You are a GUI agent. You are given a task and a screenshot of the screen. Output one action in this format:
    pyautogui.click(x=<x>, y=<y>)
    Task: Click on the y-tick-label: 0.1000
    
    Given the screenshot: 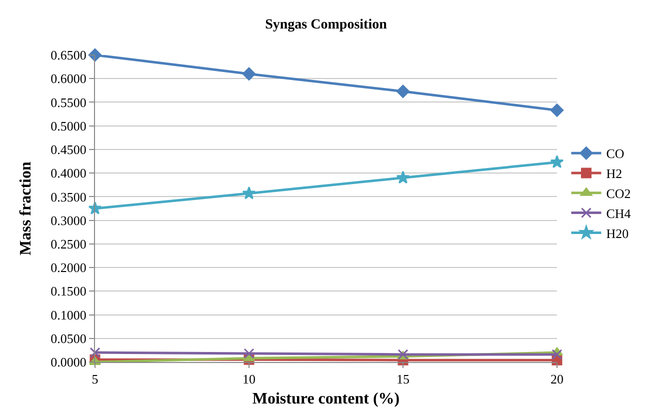 What is the action you would take?
    pyautogui.click(x=68, y=314)
    